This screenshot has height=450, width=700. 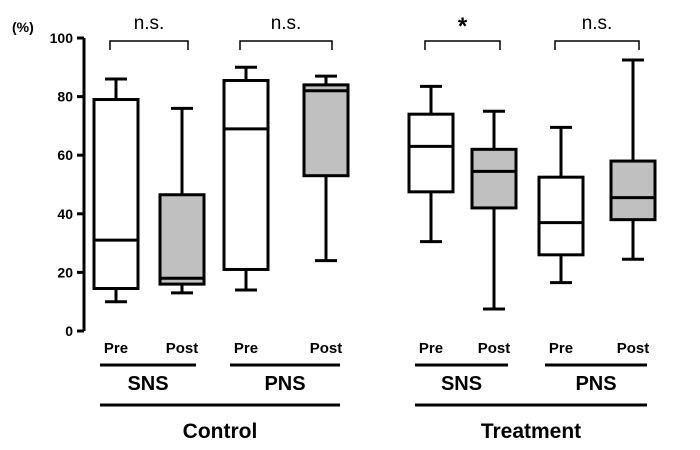 I want to click on group-label: Control, so click(x=220, y=431).